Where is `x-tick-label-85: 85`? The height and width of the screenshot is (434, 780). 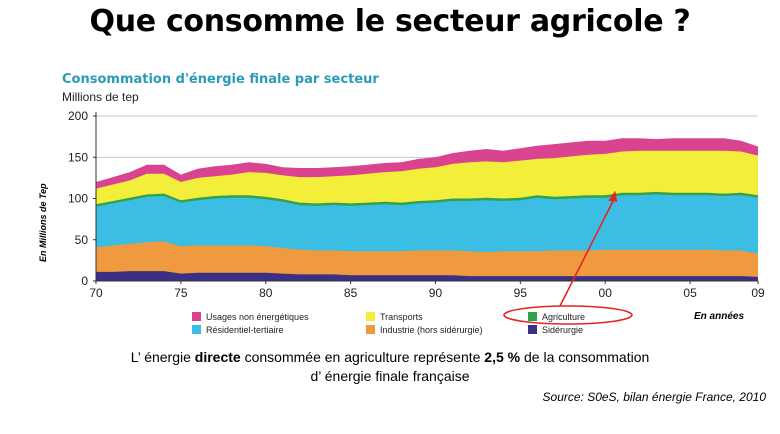 x-tick-label-85: 85 is located at coordinates (351, 293).